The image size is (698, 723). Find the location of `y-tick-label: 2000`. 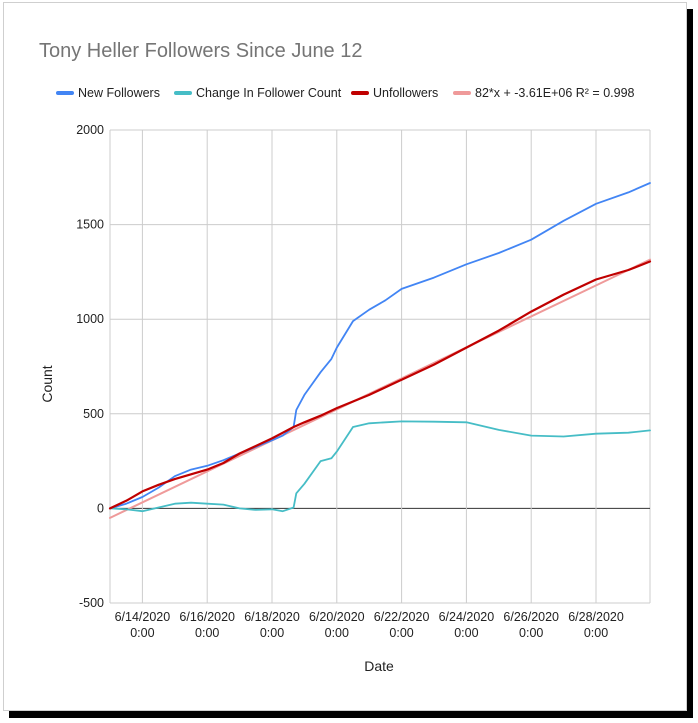

y-tick-label: 2000 is located at coordinates (90, 130).